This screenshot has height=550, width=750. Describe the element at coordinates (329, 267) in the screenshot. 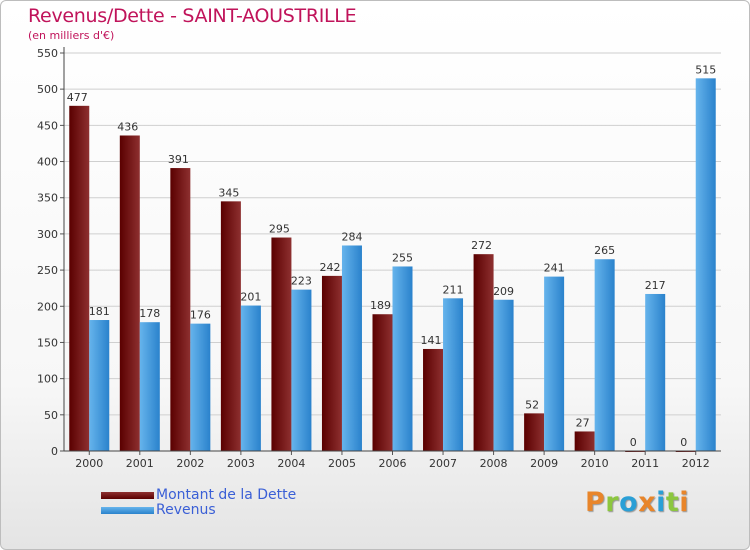

I see `data-label-dette: 242` at that location.